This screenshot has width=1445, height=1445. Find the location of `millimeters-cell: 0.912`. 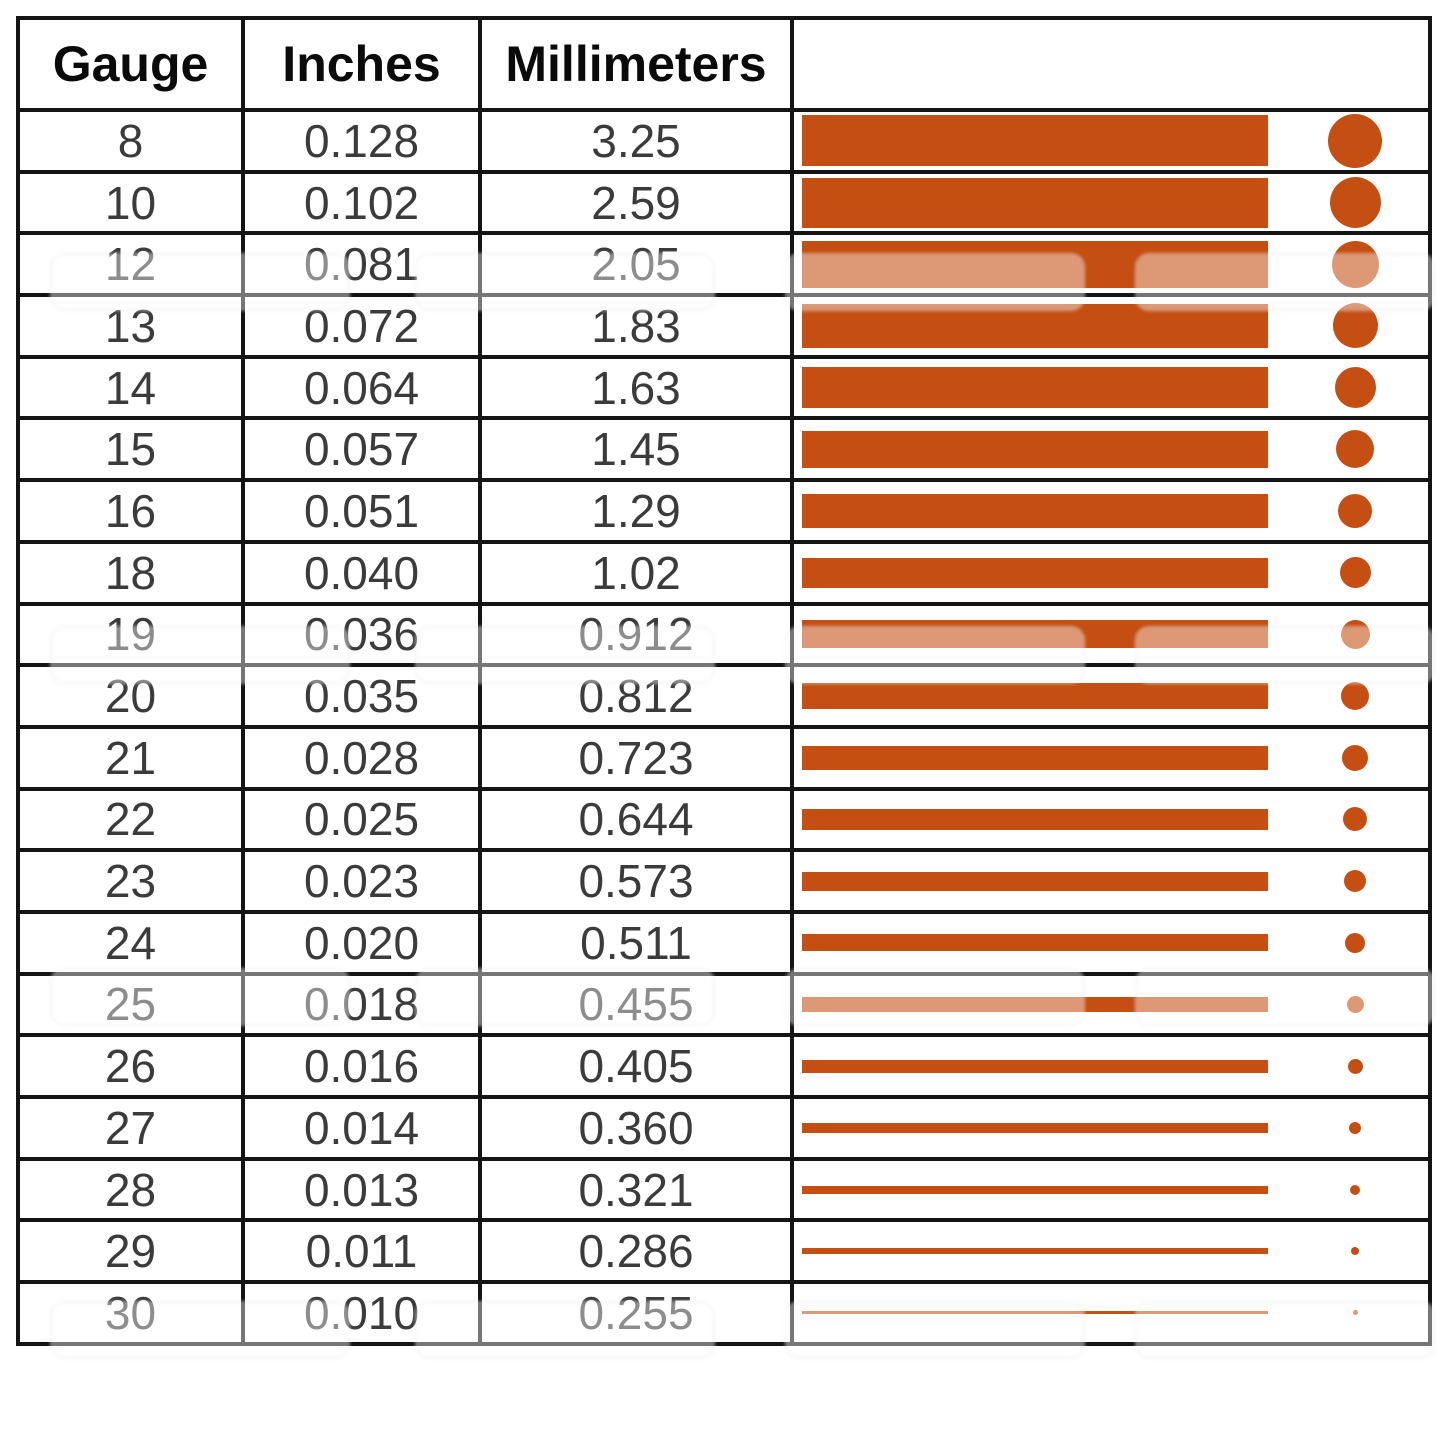

millimeters-cell: 0.912 is located at coordinates (636, 634).